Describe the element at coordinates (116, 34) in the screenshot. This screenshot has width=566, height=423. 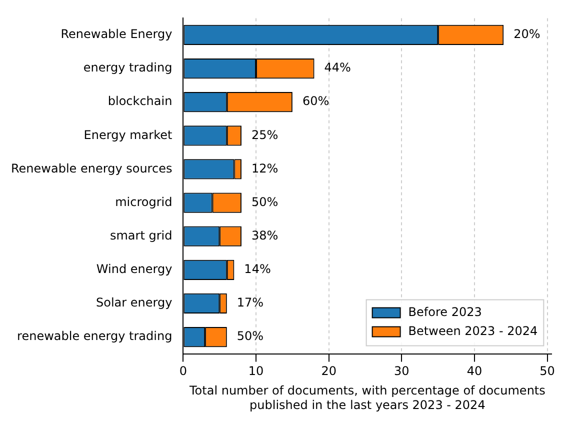
I see `y-tick-label: Renewable Energy` at that location.